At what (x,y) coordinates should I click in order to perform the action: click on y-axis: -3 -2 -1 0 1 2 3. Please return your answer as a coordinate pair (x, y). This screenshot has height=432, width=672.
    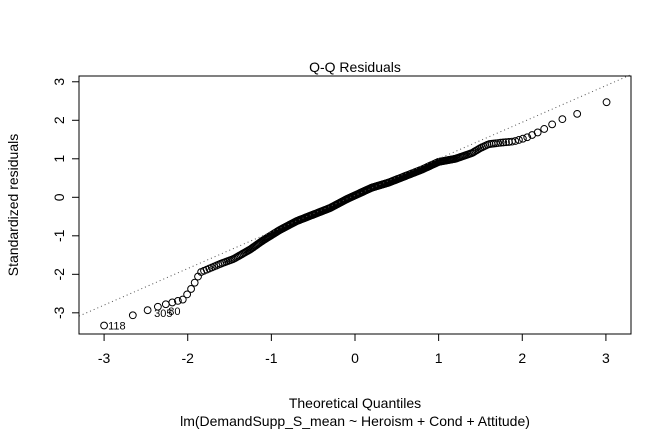
    Looking at the image, I should click on (65, 198).